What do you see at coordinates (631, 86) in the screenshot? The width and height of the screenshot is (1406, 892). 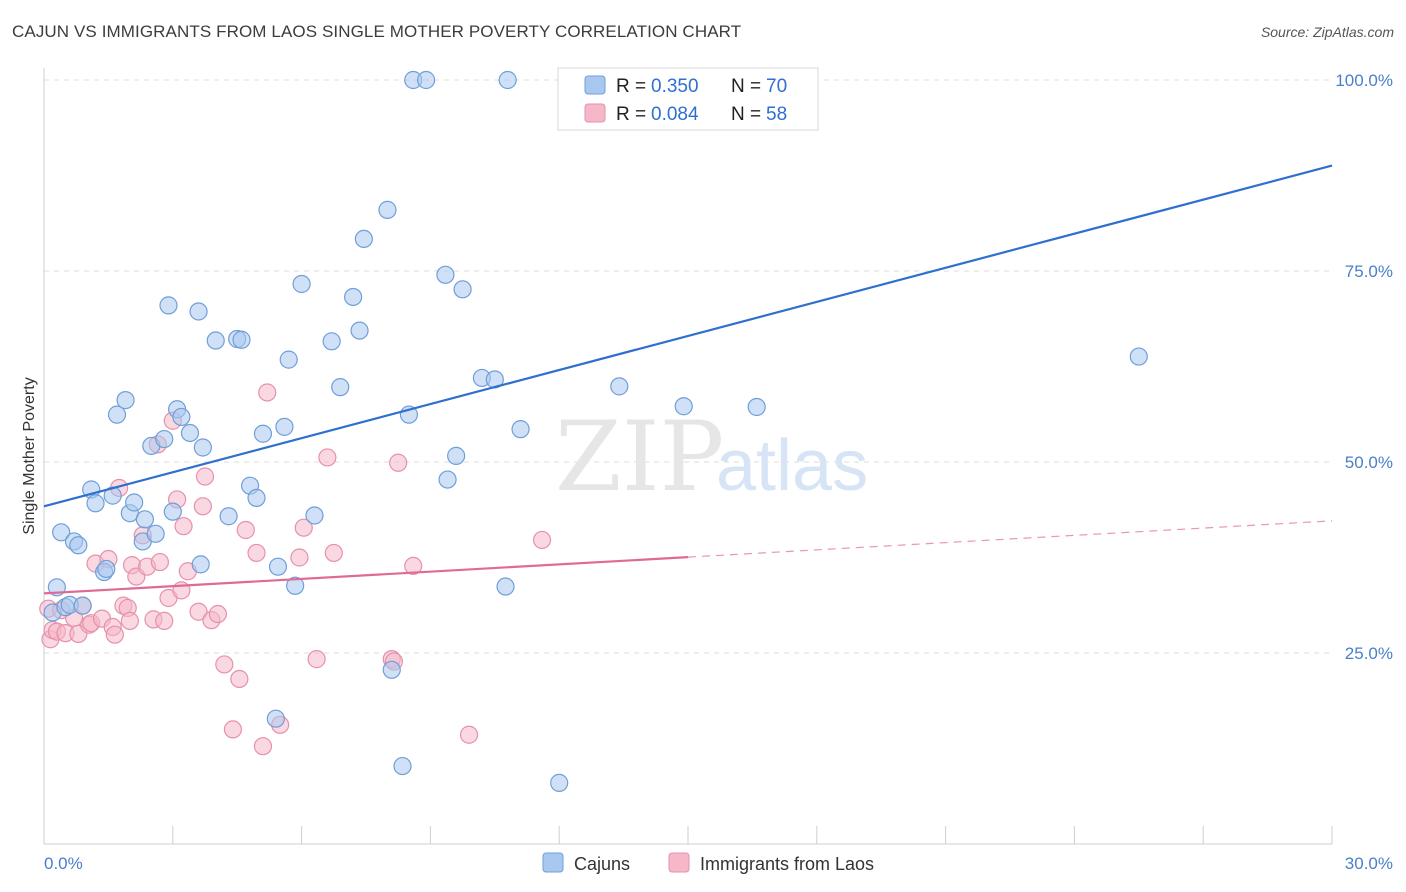 I see `legend-cajun-r-label: R =` at bounding box center [631, 86].